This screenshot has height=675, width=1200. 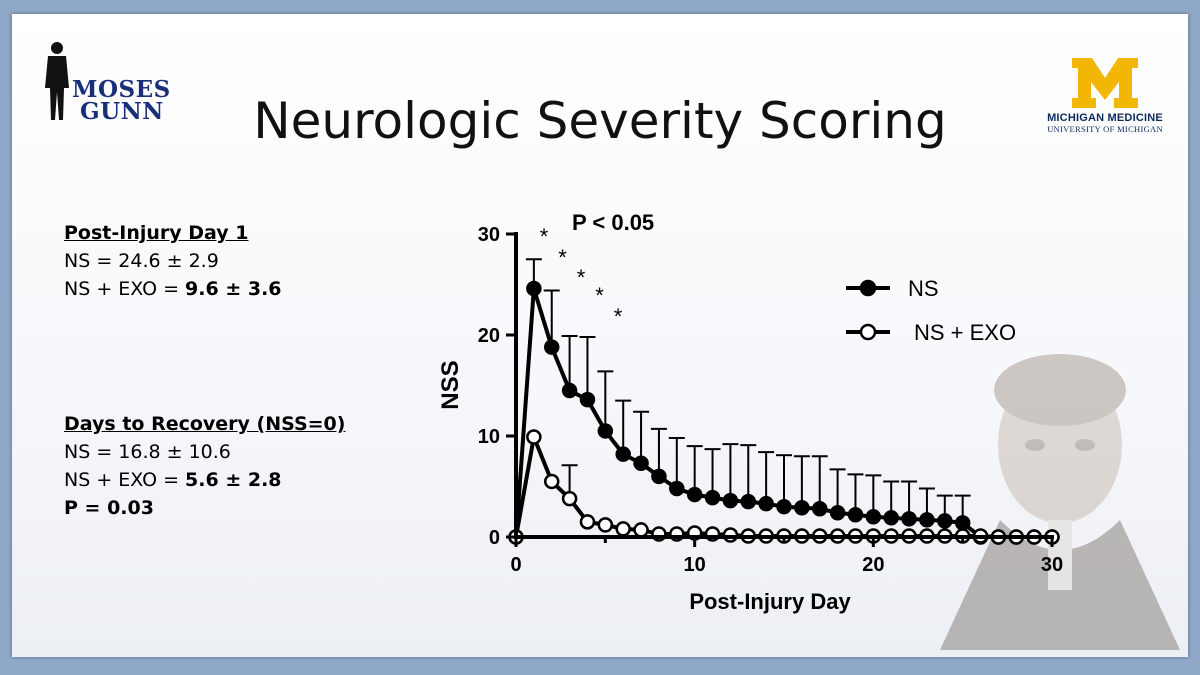 I want to click on legend-marker-open, so click(x=868, y=332).